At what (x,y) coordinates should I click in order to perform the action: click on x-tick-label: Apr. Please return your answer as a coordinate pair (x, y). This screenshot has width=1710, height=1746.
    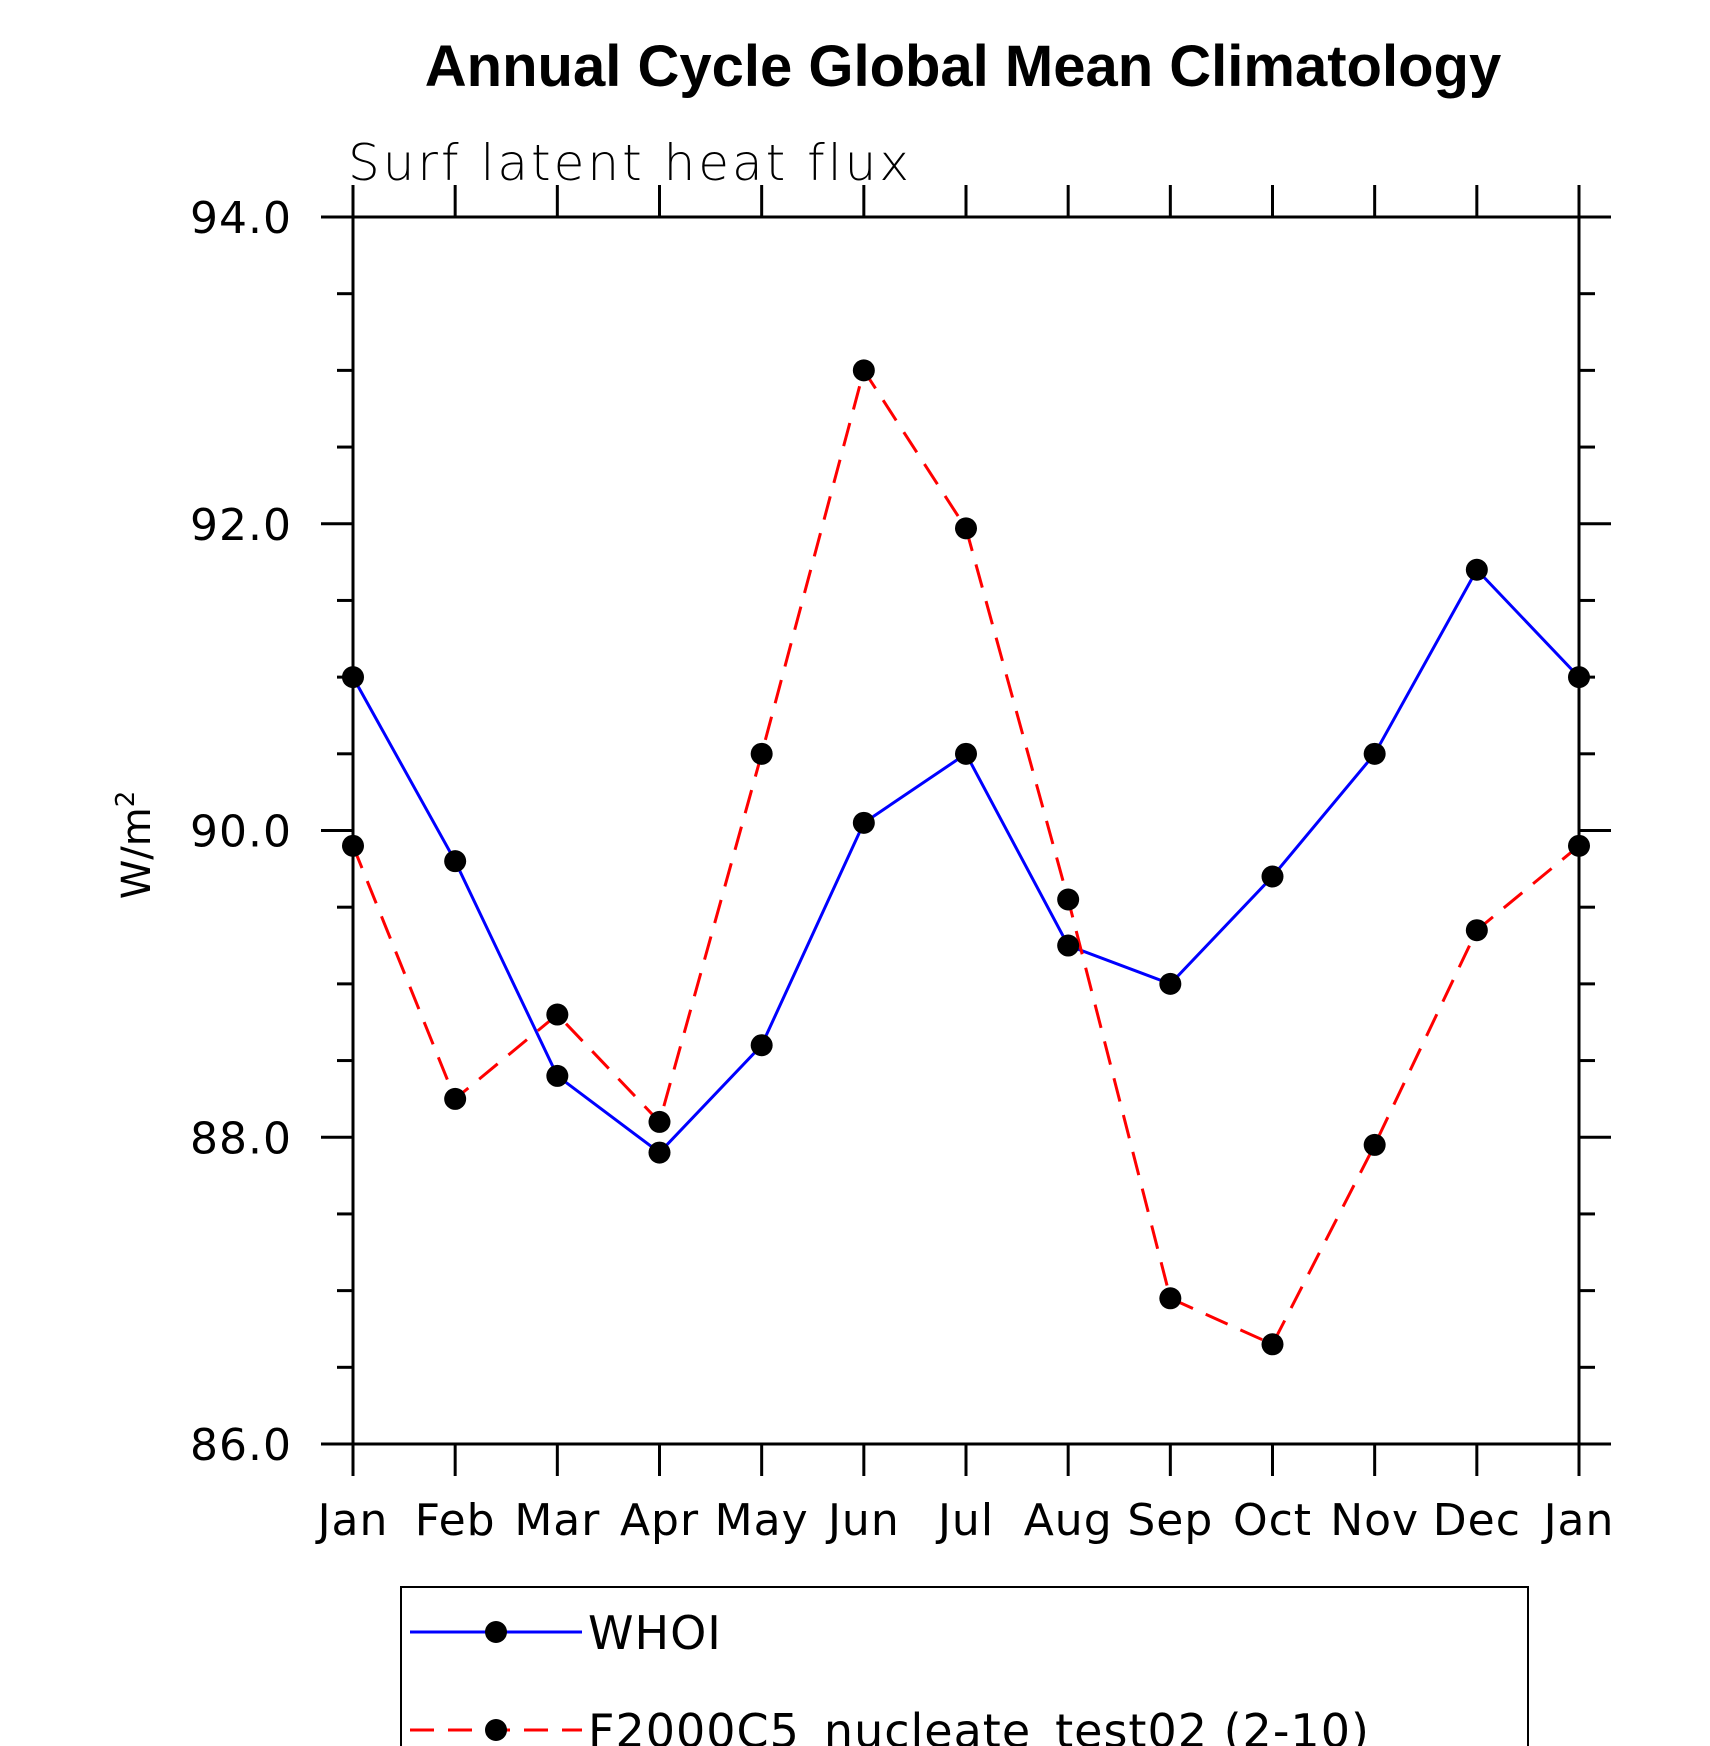
    Looking at the image, I should click on (659, 1520).